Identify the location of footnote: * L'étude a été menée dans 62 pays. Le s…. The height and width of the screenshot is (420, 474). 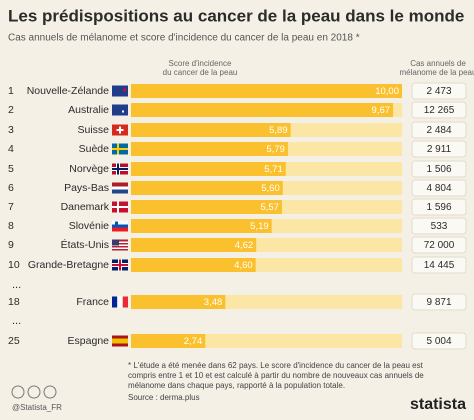
(276, 365).